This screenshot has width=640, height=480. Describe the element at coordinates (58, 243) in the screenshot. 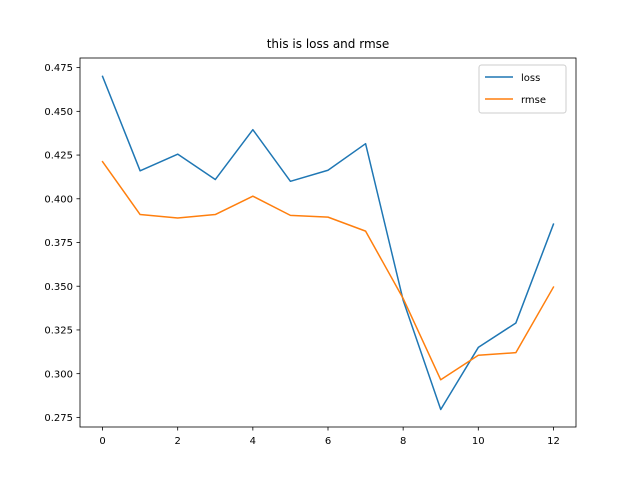

I see `y-tick-label: 0.375` at that location.